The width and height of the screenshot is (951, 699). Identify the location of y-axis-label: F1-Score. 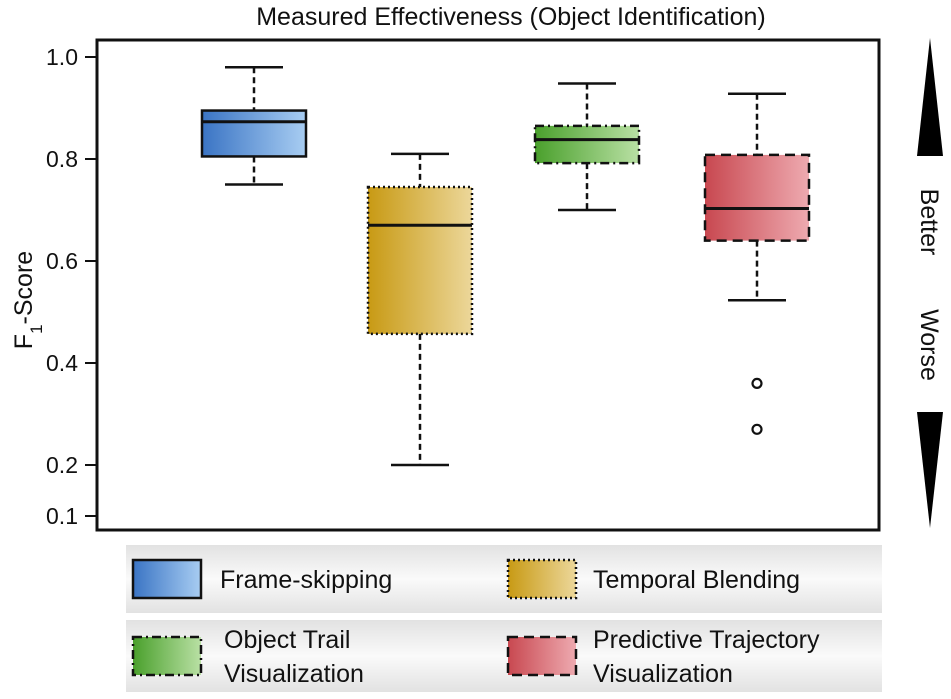
(28, 300).